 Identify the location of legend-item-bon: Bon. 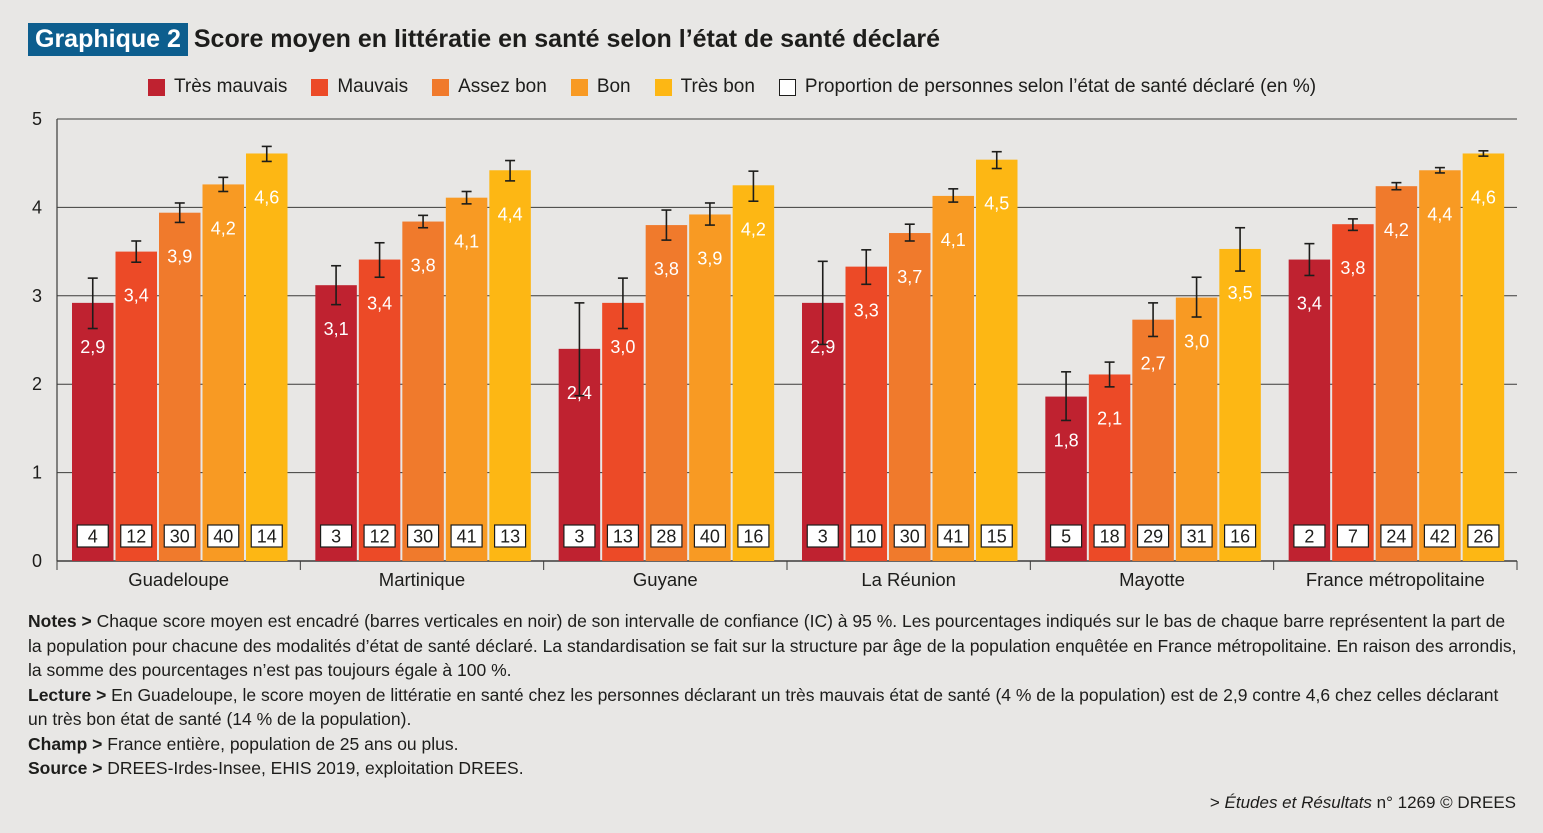
(600, 87).